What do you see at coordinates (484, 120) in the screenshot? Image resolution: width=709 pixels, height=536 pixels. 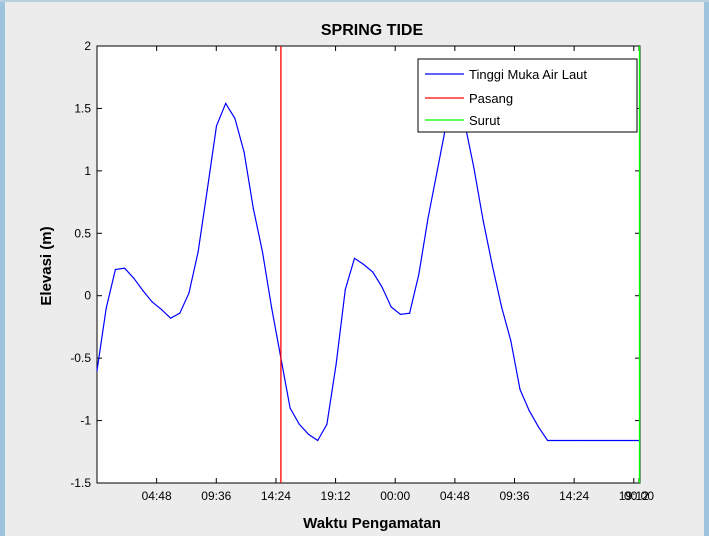 I see `legend-label-surut: Surut` at bounding box center [484, 120].